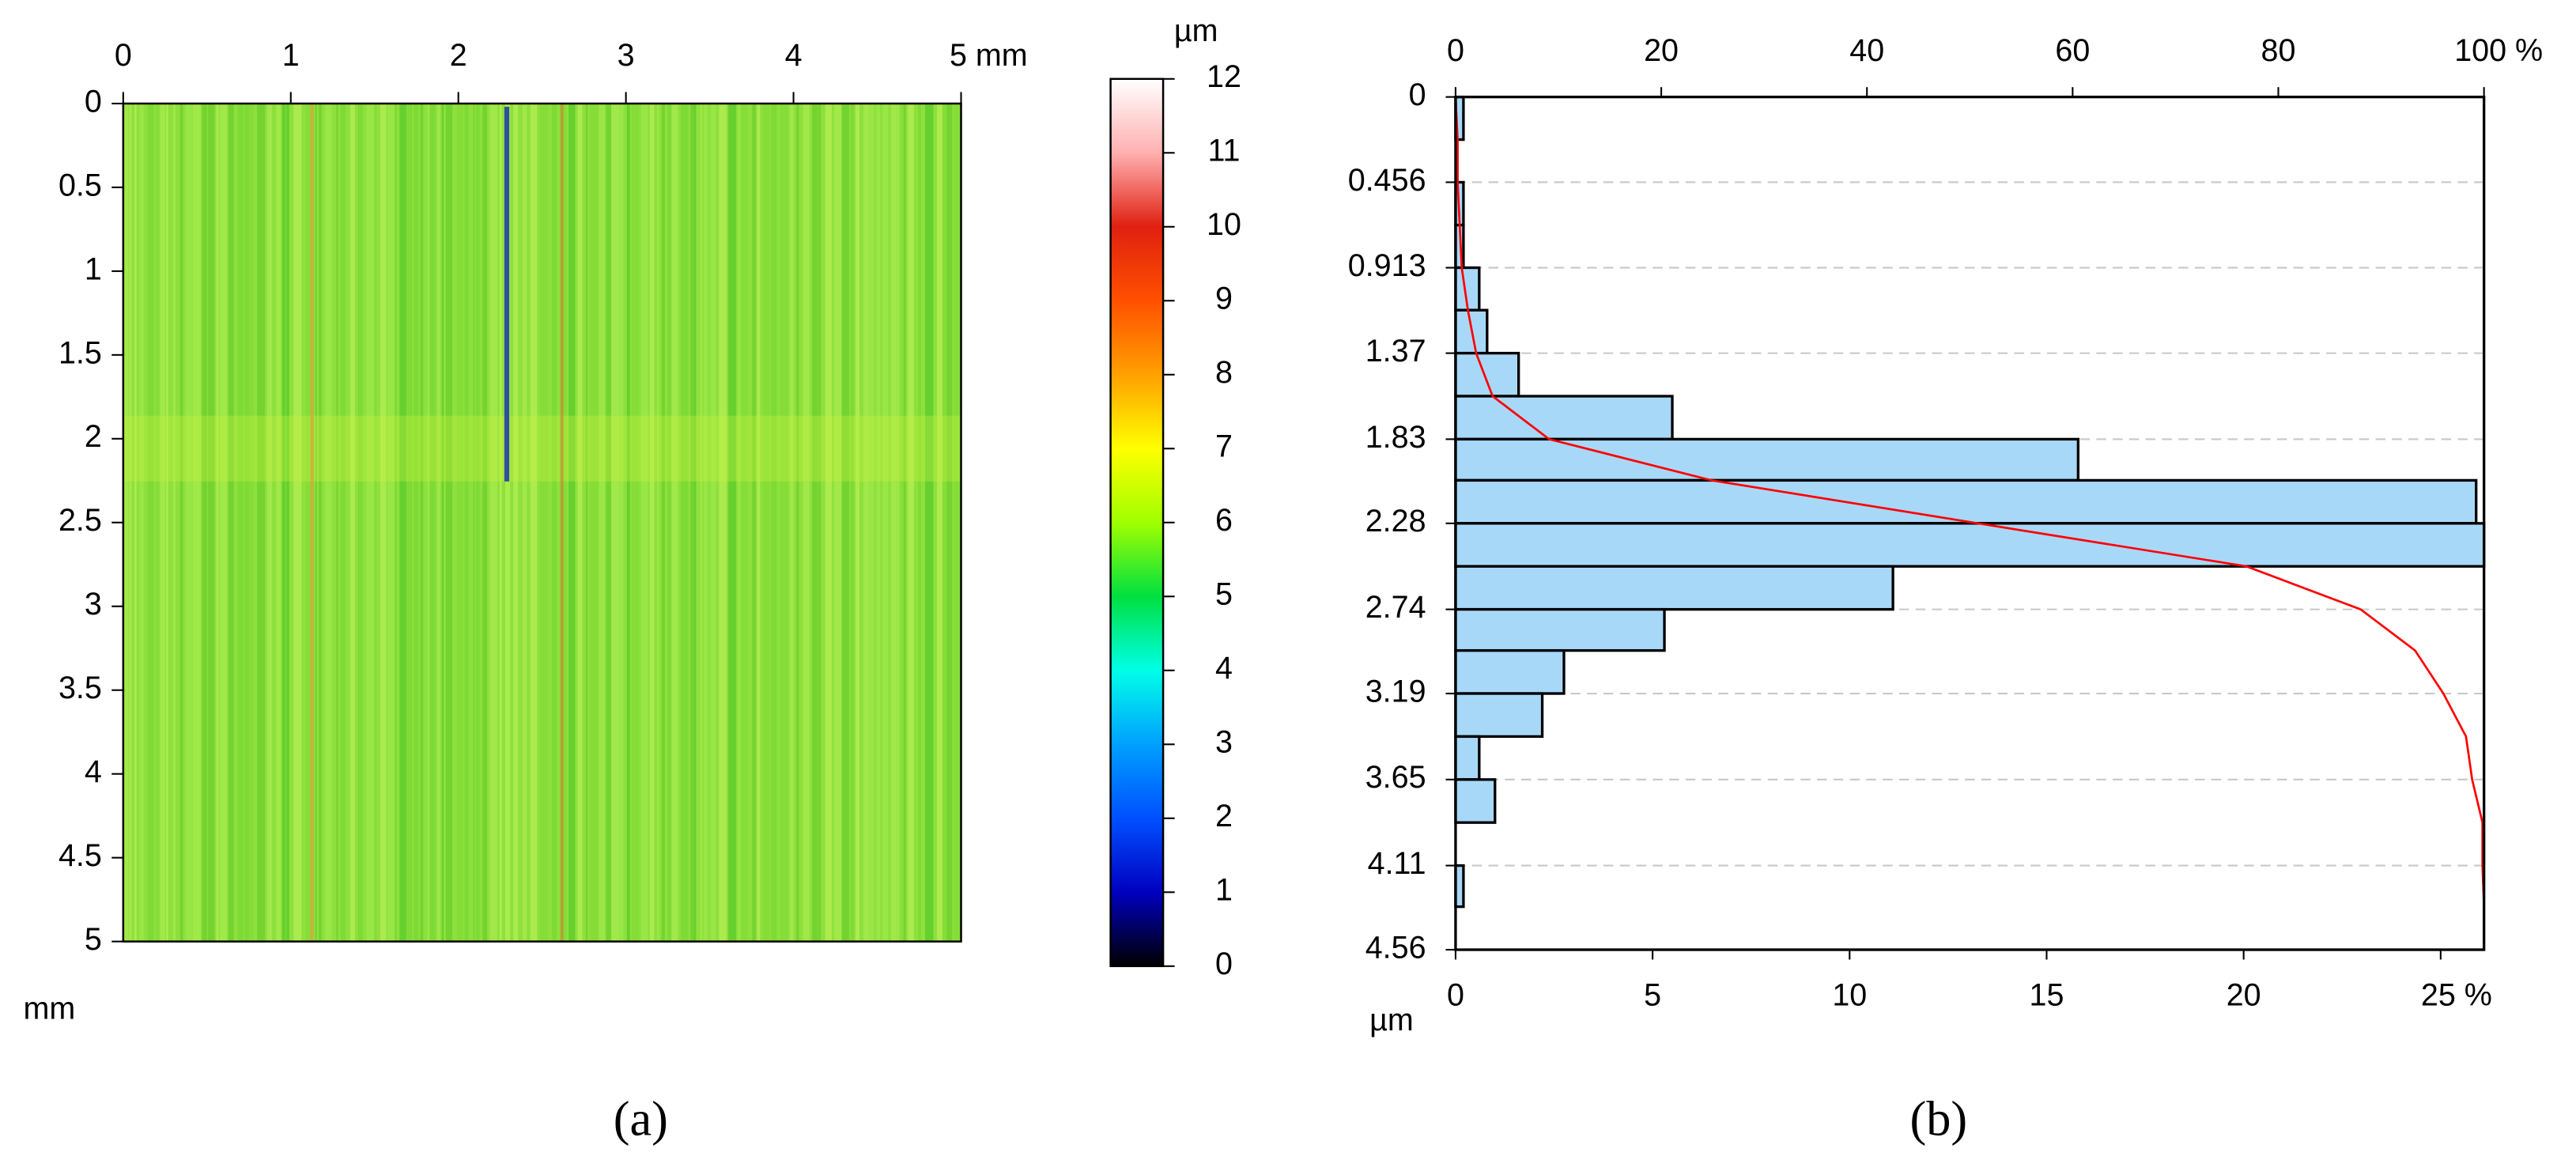 The width and height of the screenshot is (2576, 1164). What do you see at coordinates (2278, 50) in the screenshot?
I see `x2-tick-label: 80` at bounding box center [2278, 50].